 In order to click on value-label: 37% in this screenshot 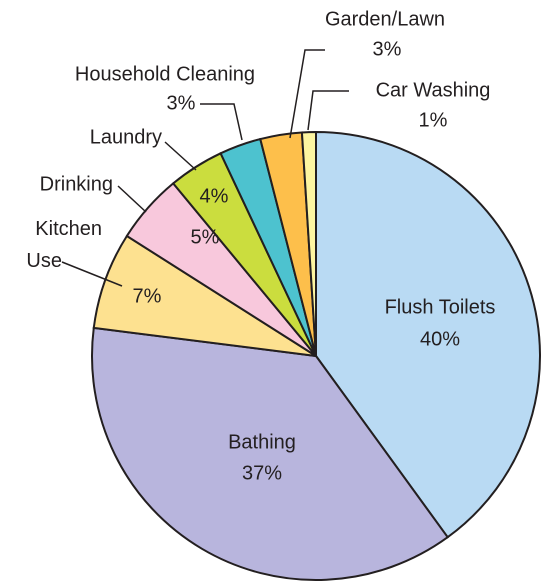, I will do `click(262, 473)`.